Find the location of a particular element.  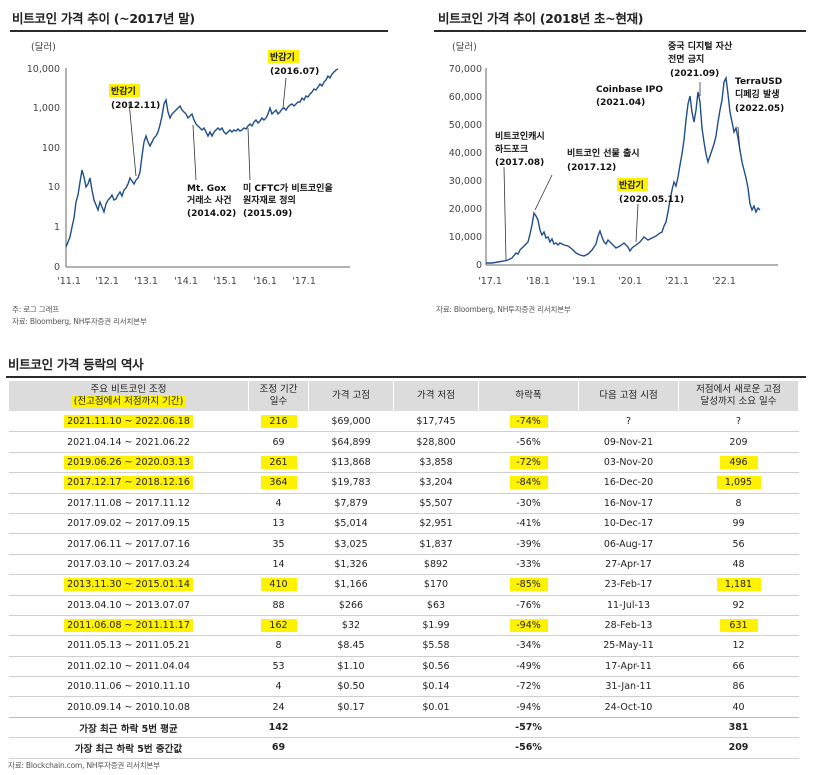

cell-next: 16-Dec-20 is located at coordinates (628, 483).